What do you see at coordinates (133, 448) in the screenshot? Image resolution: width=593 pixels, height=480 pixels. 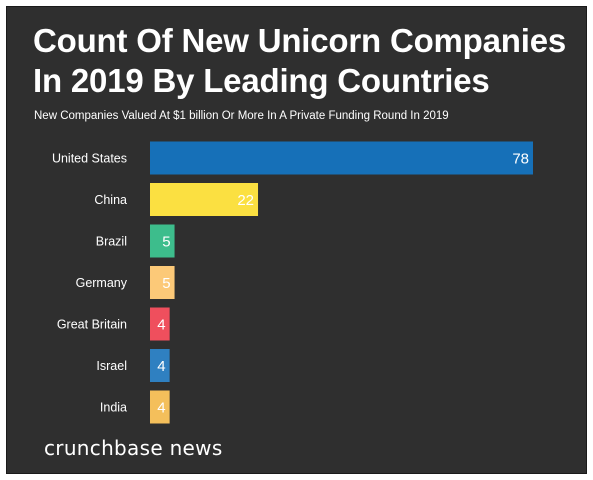 I see `crunchbase-news-logo: crunchbase news` at bounding box center [133, 448].